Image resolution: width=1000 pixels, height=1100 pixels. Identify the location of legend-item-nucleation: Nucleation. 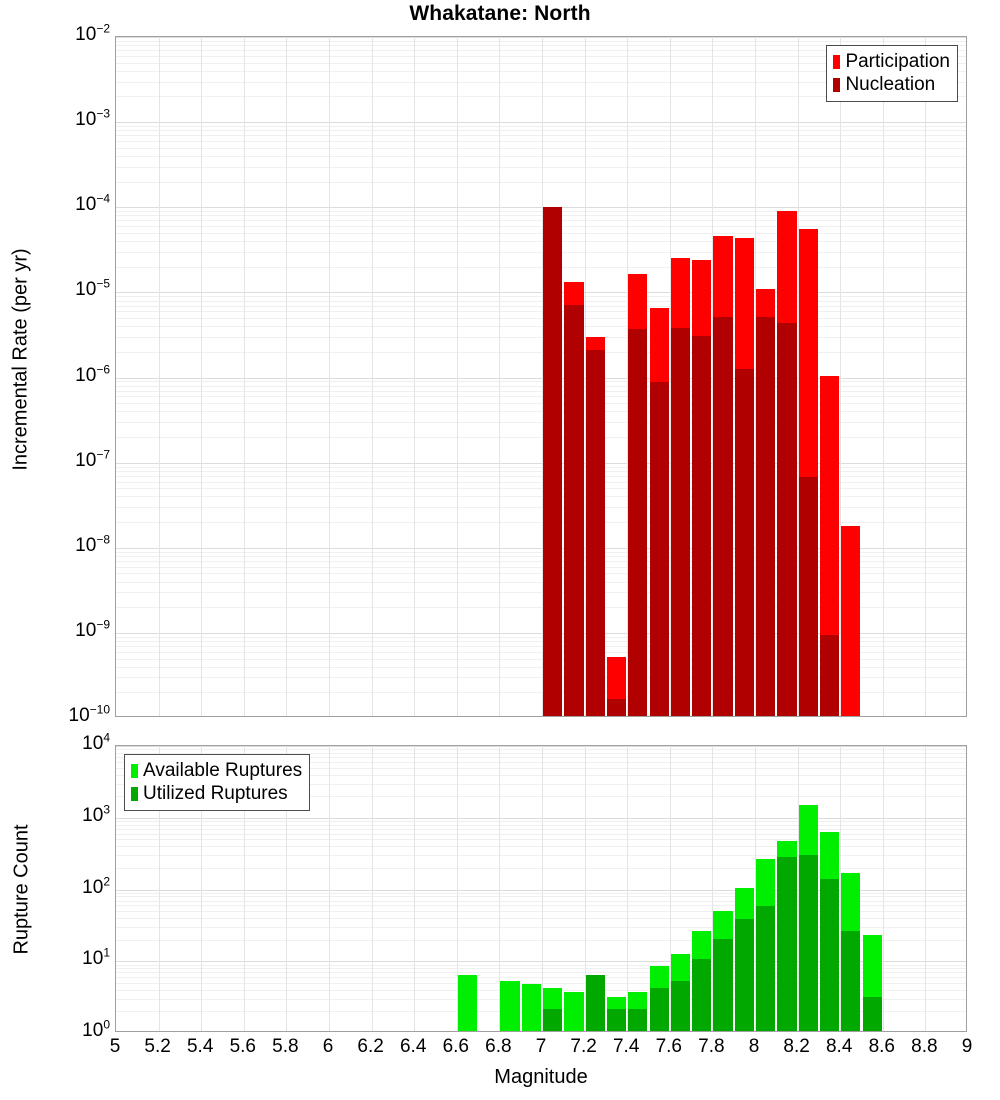
(891, 84).